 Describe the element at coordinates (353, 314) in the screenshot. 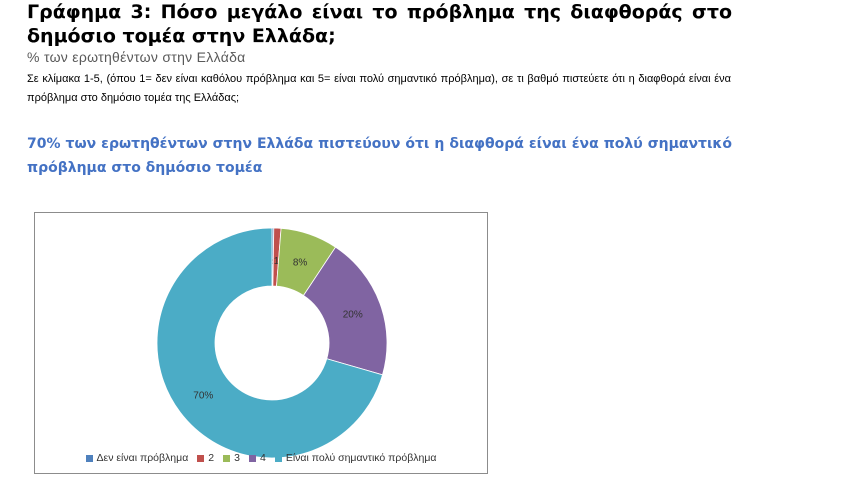

I see `data-label-4: 20%` at that location.